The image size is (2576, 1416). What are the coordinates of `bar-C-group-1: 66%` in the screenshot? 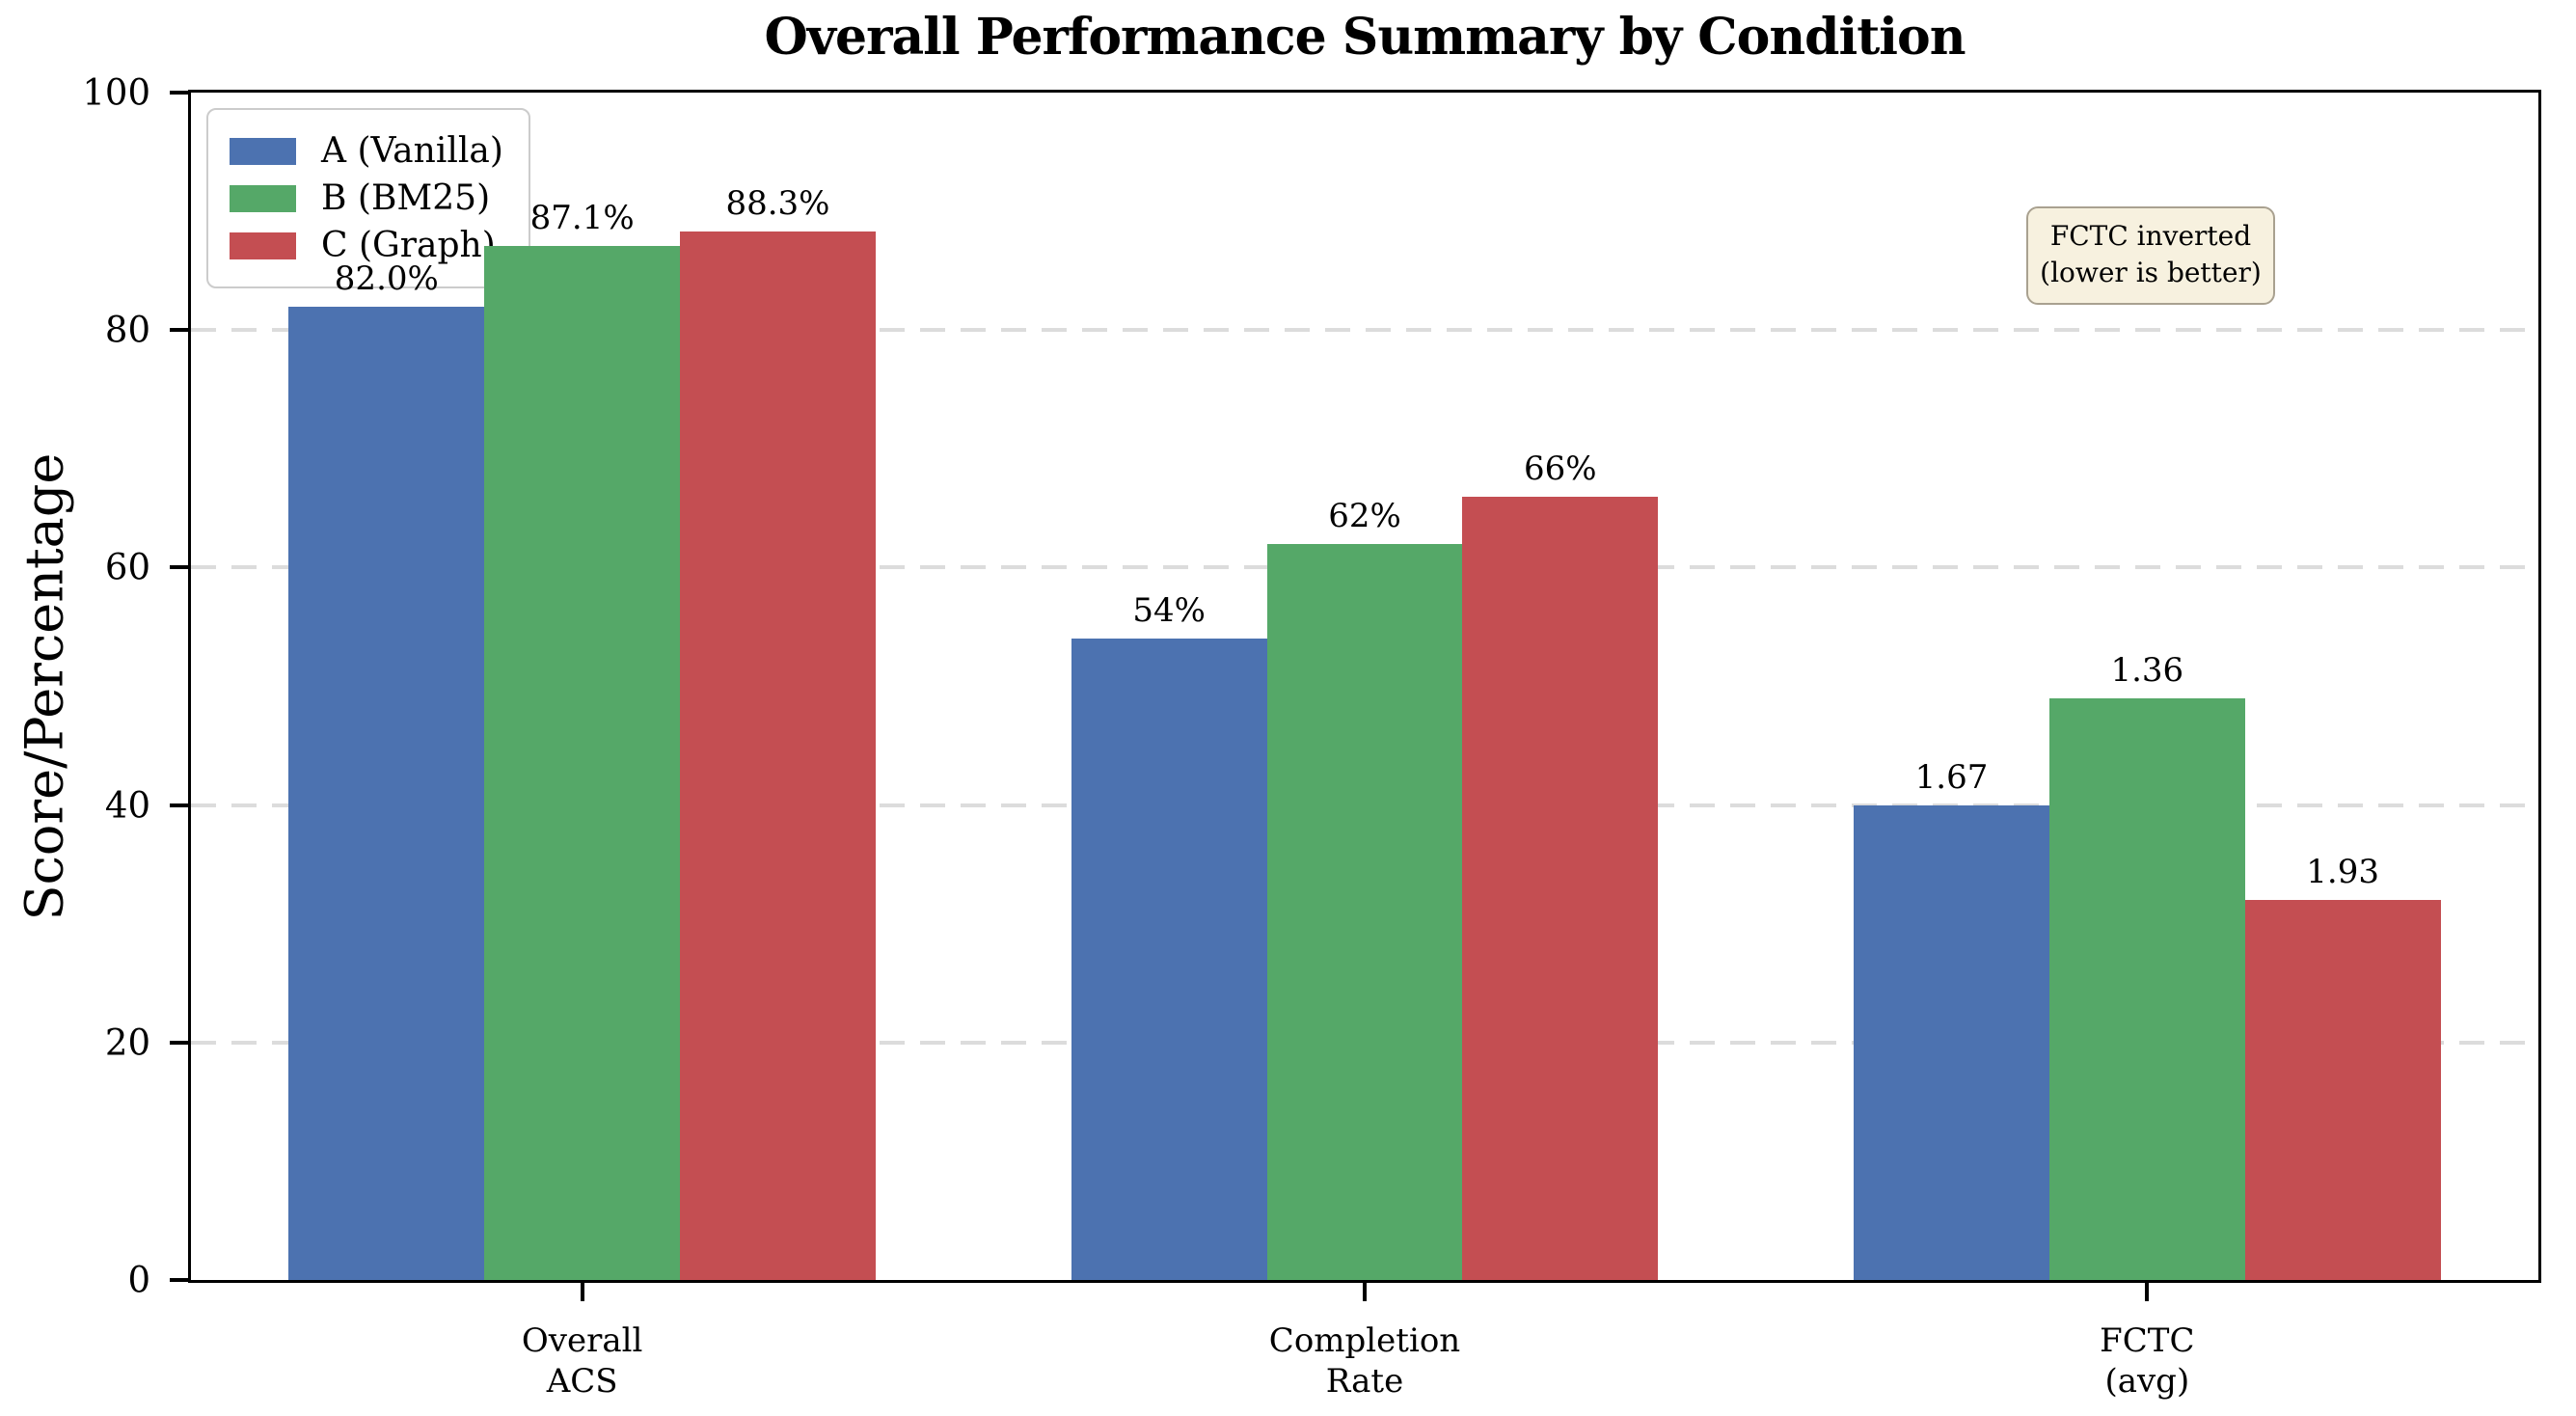 It's located at (1560, 866).